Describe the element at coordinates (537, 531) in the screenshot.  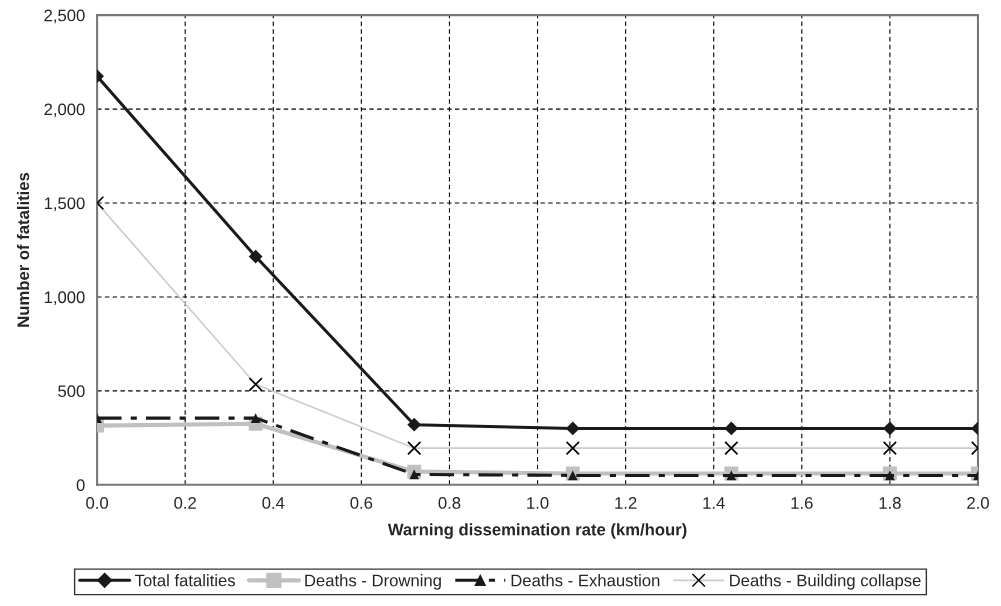
I see `x-axis-title: Warning dissemination rate (km/hour)` at that location.